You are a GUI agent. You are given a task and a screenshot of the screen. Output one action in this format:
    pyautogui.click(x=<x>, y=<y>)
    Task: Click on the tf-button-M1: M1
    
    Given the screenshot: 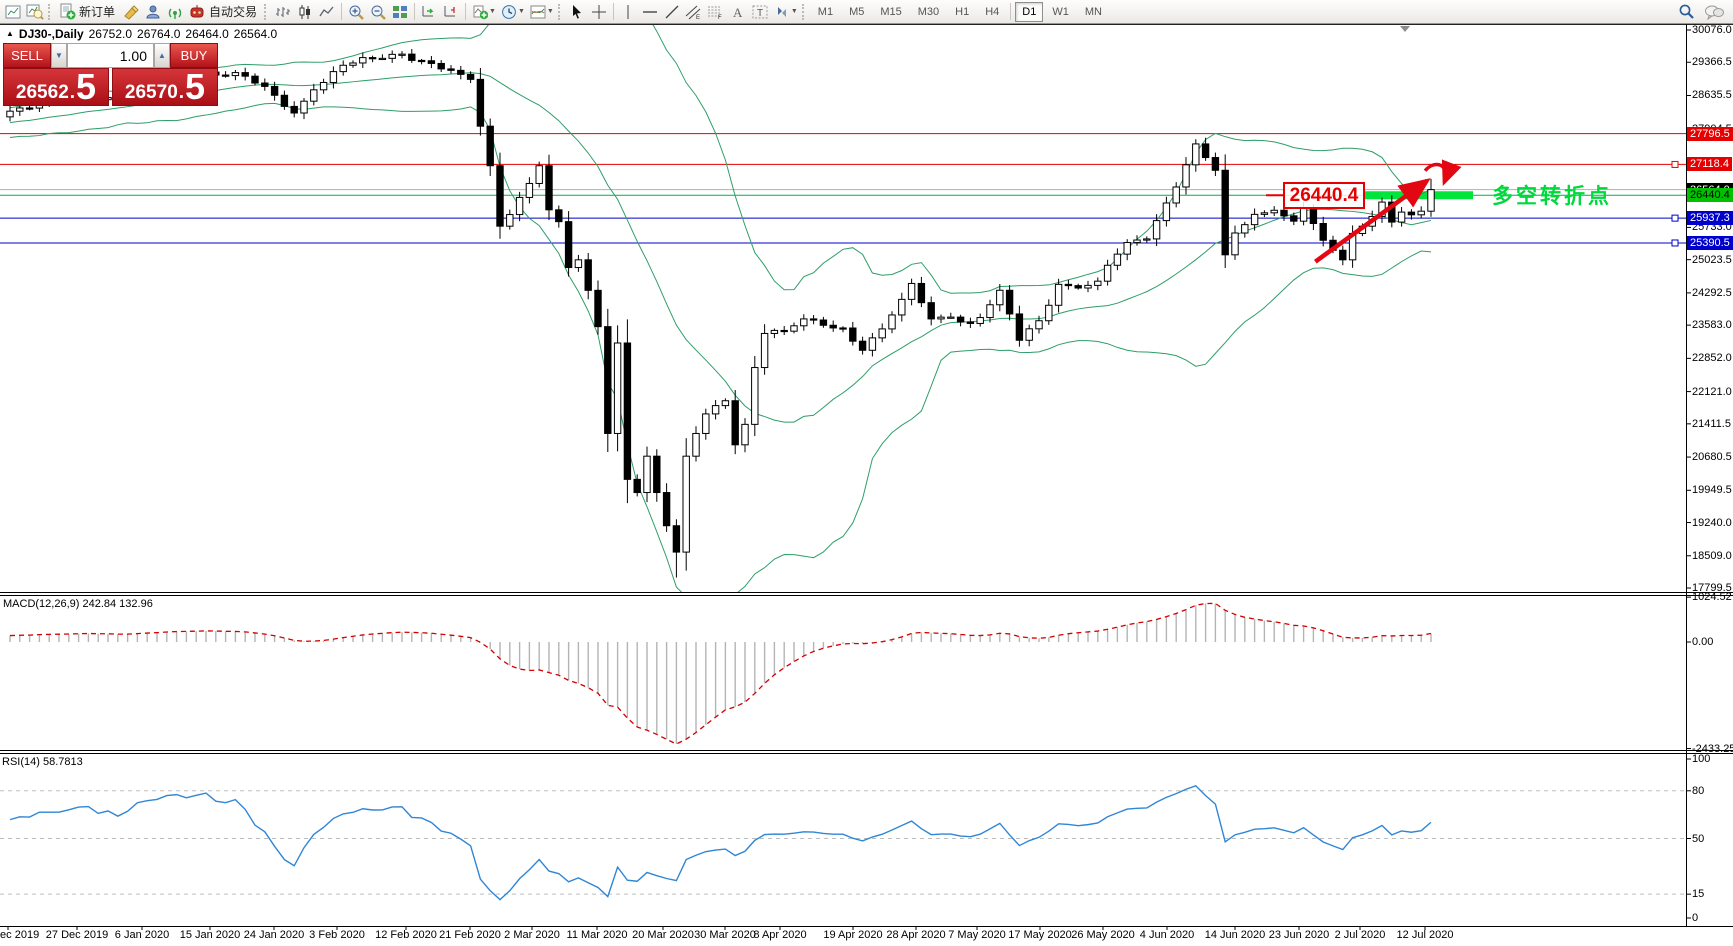 What is the action you would take?
    pyautogui.click(x=825, y=11)
    